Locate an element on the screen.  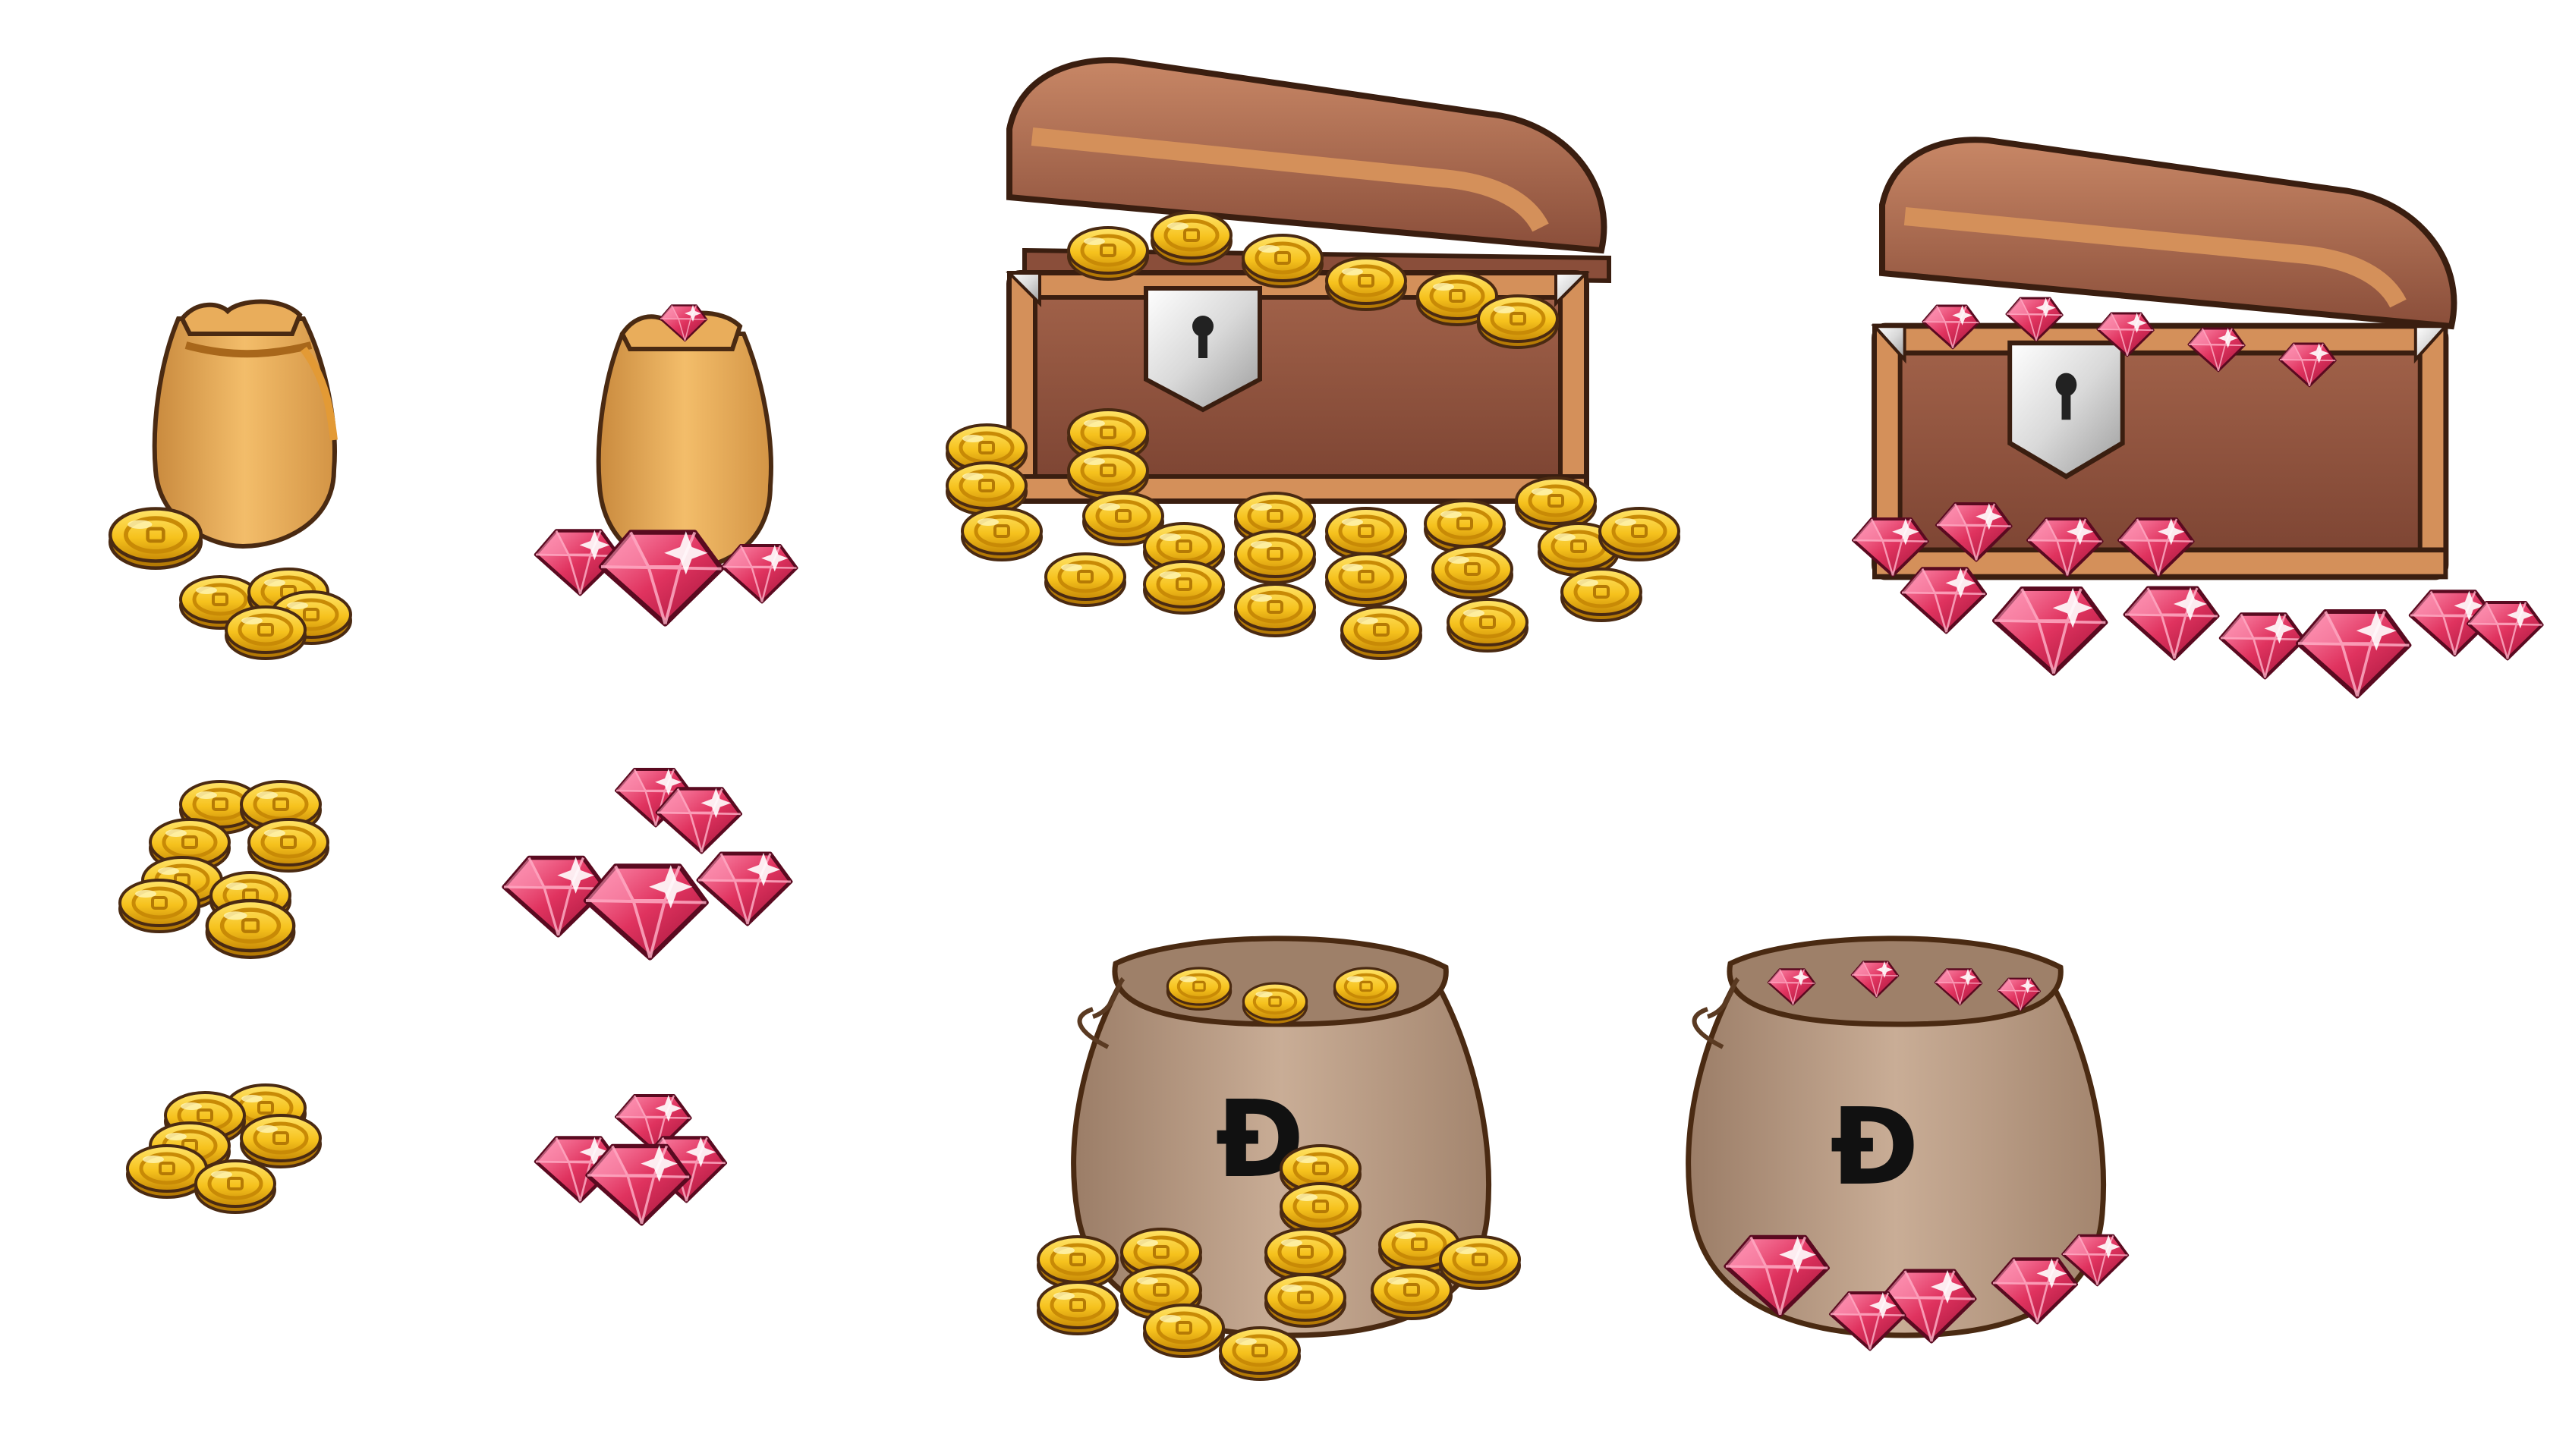
coin-stack-icon is located at coordinates (224, 1148).